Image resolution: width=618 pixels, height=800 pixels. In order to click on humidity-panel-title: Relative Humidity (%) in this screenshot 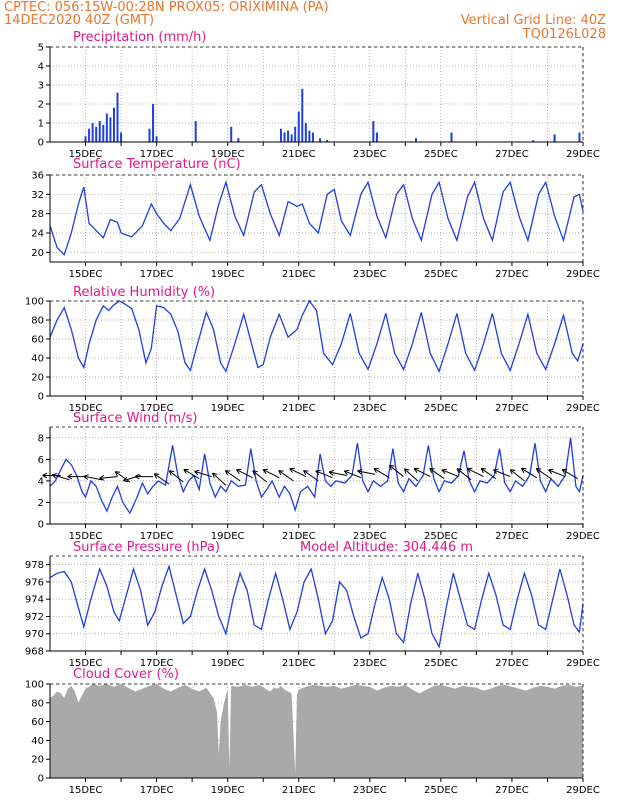, I will do `click(144, 292)`.